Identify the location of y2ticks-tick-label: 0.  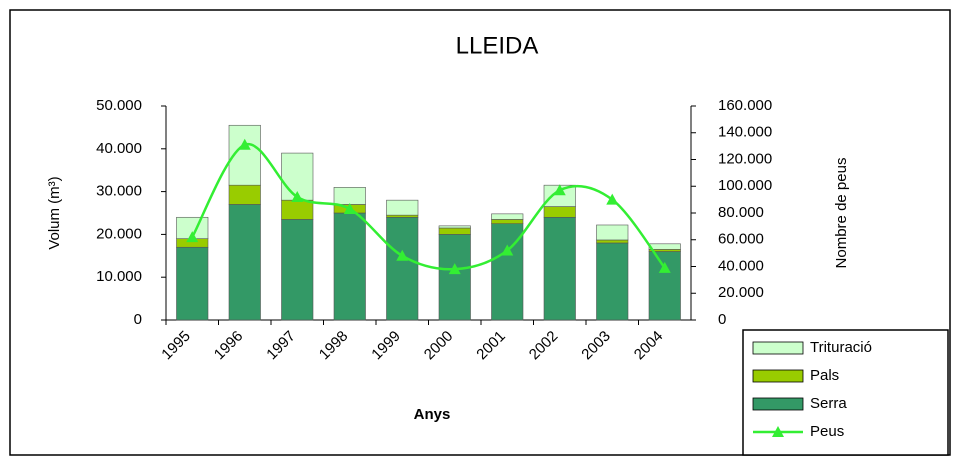
(722, 319).